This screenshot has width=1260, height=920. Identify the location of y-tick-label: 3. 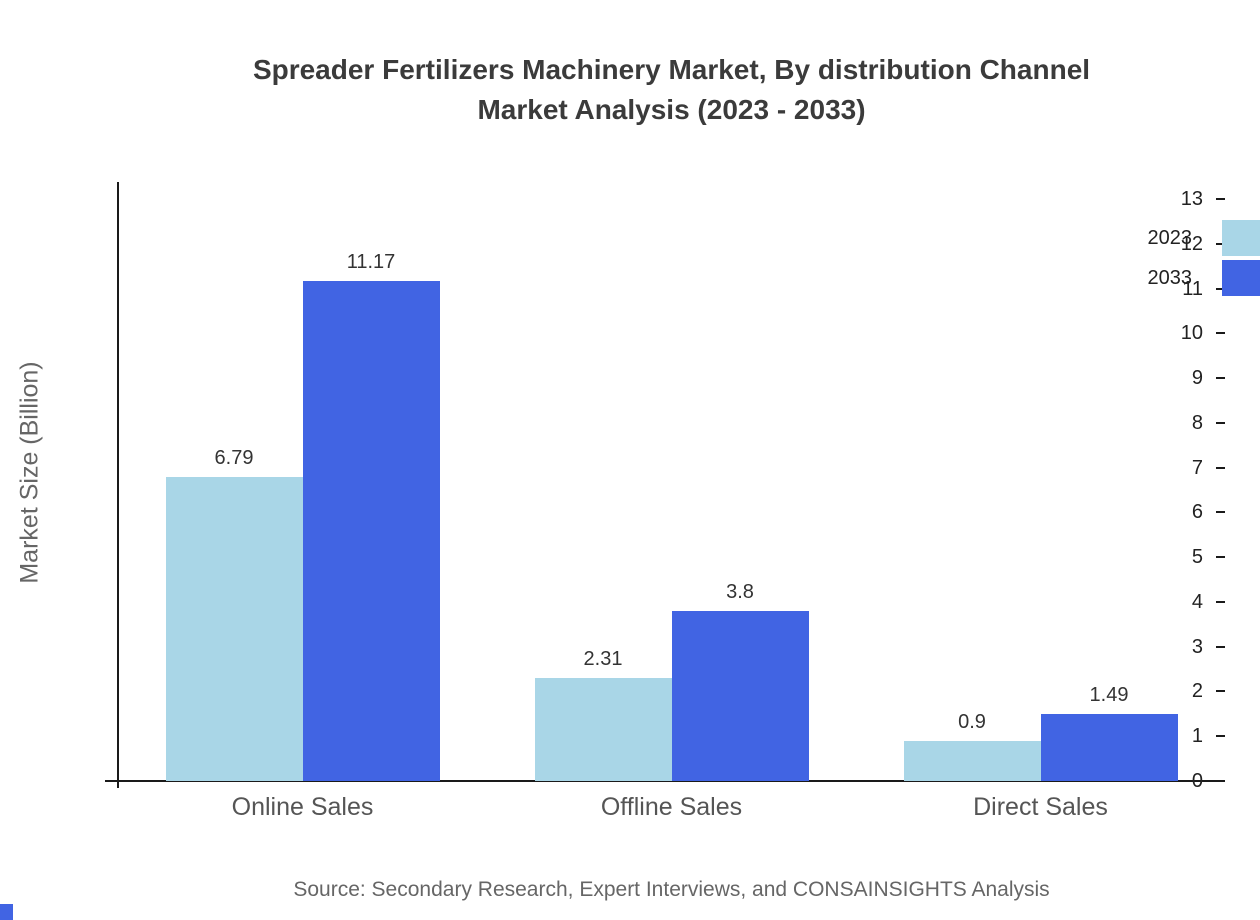
(1197, 646).